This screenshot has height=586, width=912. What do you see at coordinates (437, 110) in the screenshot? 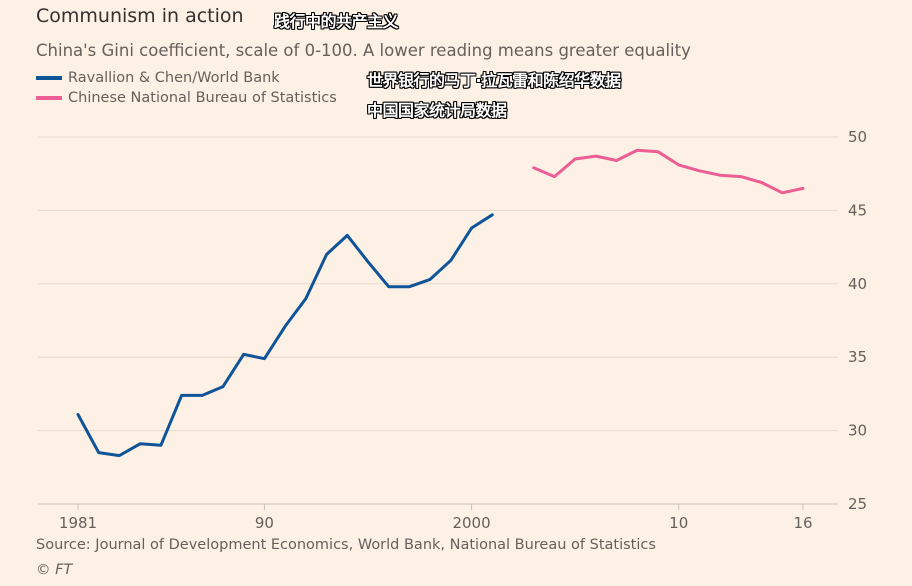
I see `legend-chinese-overlay-2: 中国国家统计局数据` at bounding box center [437, 110].